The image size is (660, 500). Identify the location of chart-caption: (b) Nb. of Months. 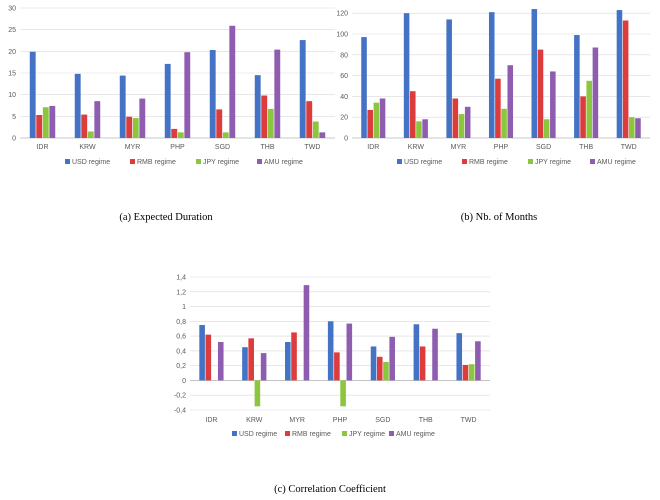
(499, 217).